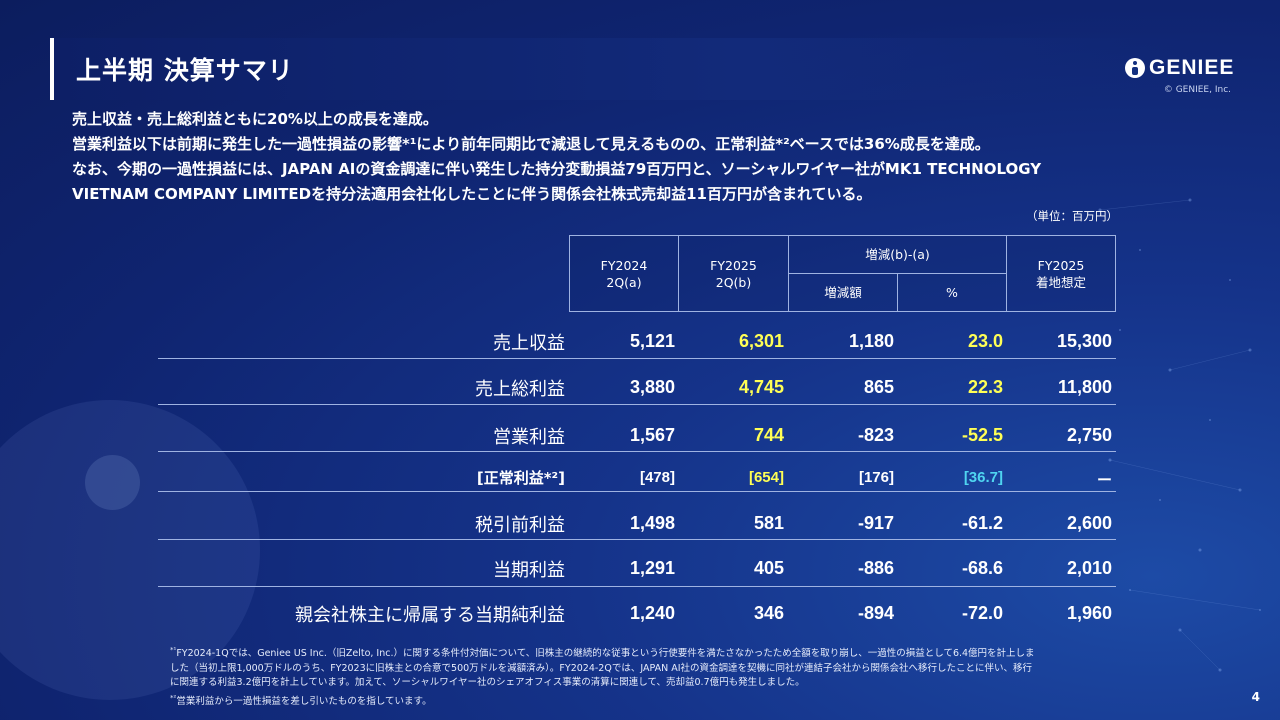  What do you see at coordinates (983, 477) in the screenshot?
I see `cell-pct: [36.7]` at bounding box center [983, 477].